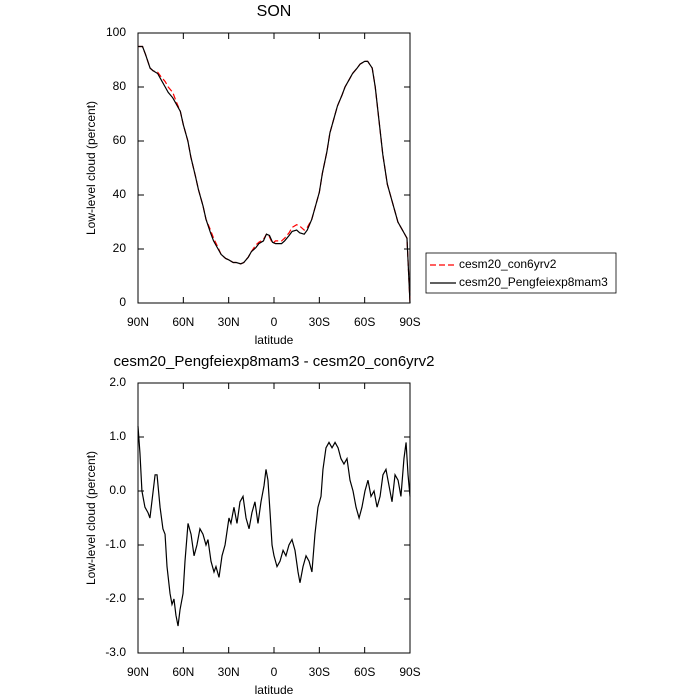 The height and width of the screenshot is (700, 700). I want to click on y-tick-label: 100, so click(116, 32).